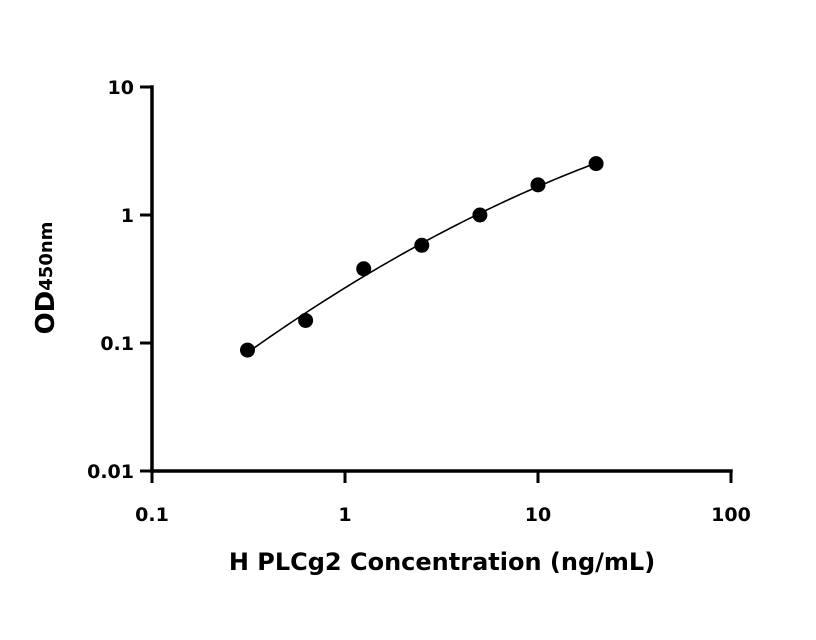  Describe the element at coordinates (110, 472) in the screenshot. I see `y-tick-label: 0.01` at that location.